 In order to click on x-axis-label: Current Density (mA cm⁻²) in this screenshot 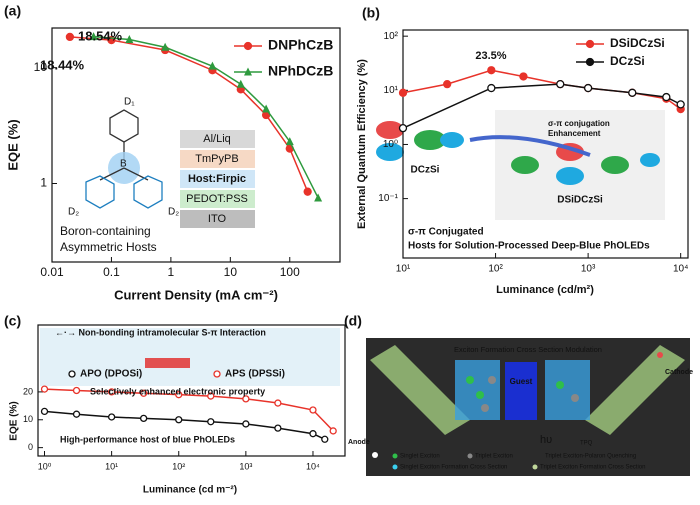, I will do `click(196, 294)`.